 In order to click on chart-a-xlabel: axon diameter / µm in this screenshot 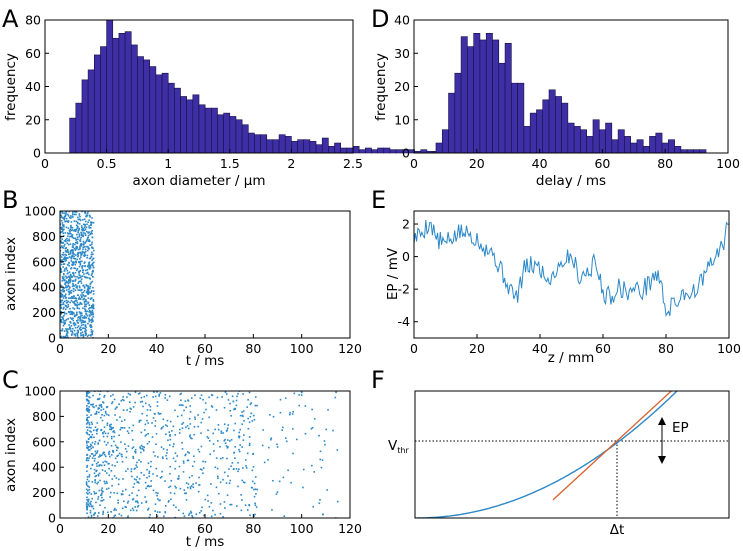, I will do `click(198, 181)`.